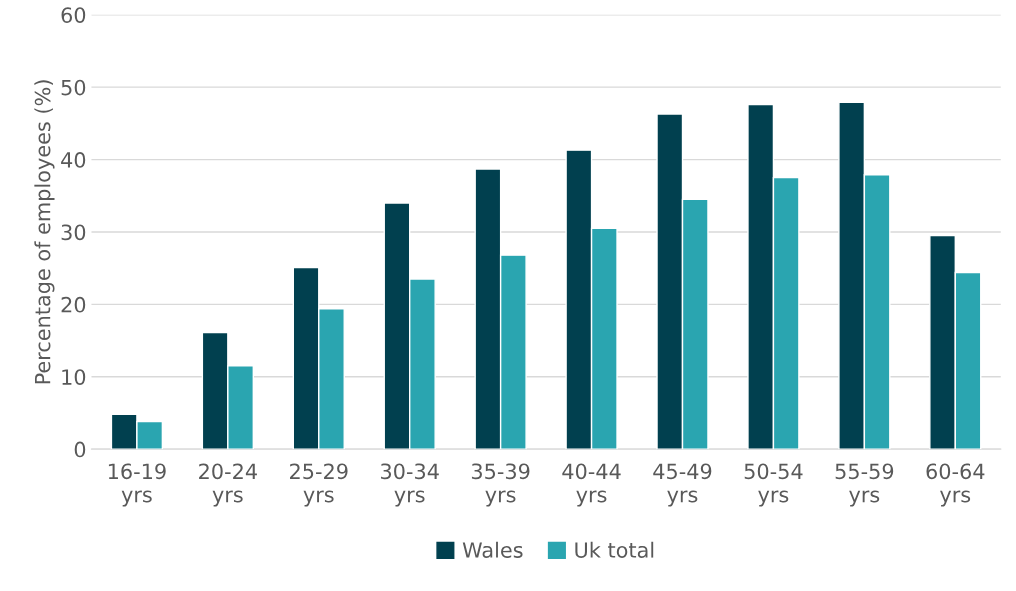 The image size is (1016, 591). Describe the element at coordinates (410, 485) in the screenshot. I see `x-tick-label: 30-34 yrs` at that location.